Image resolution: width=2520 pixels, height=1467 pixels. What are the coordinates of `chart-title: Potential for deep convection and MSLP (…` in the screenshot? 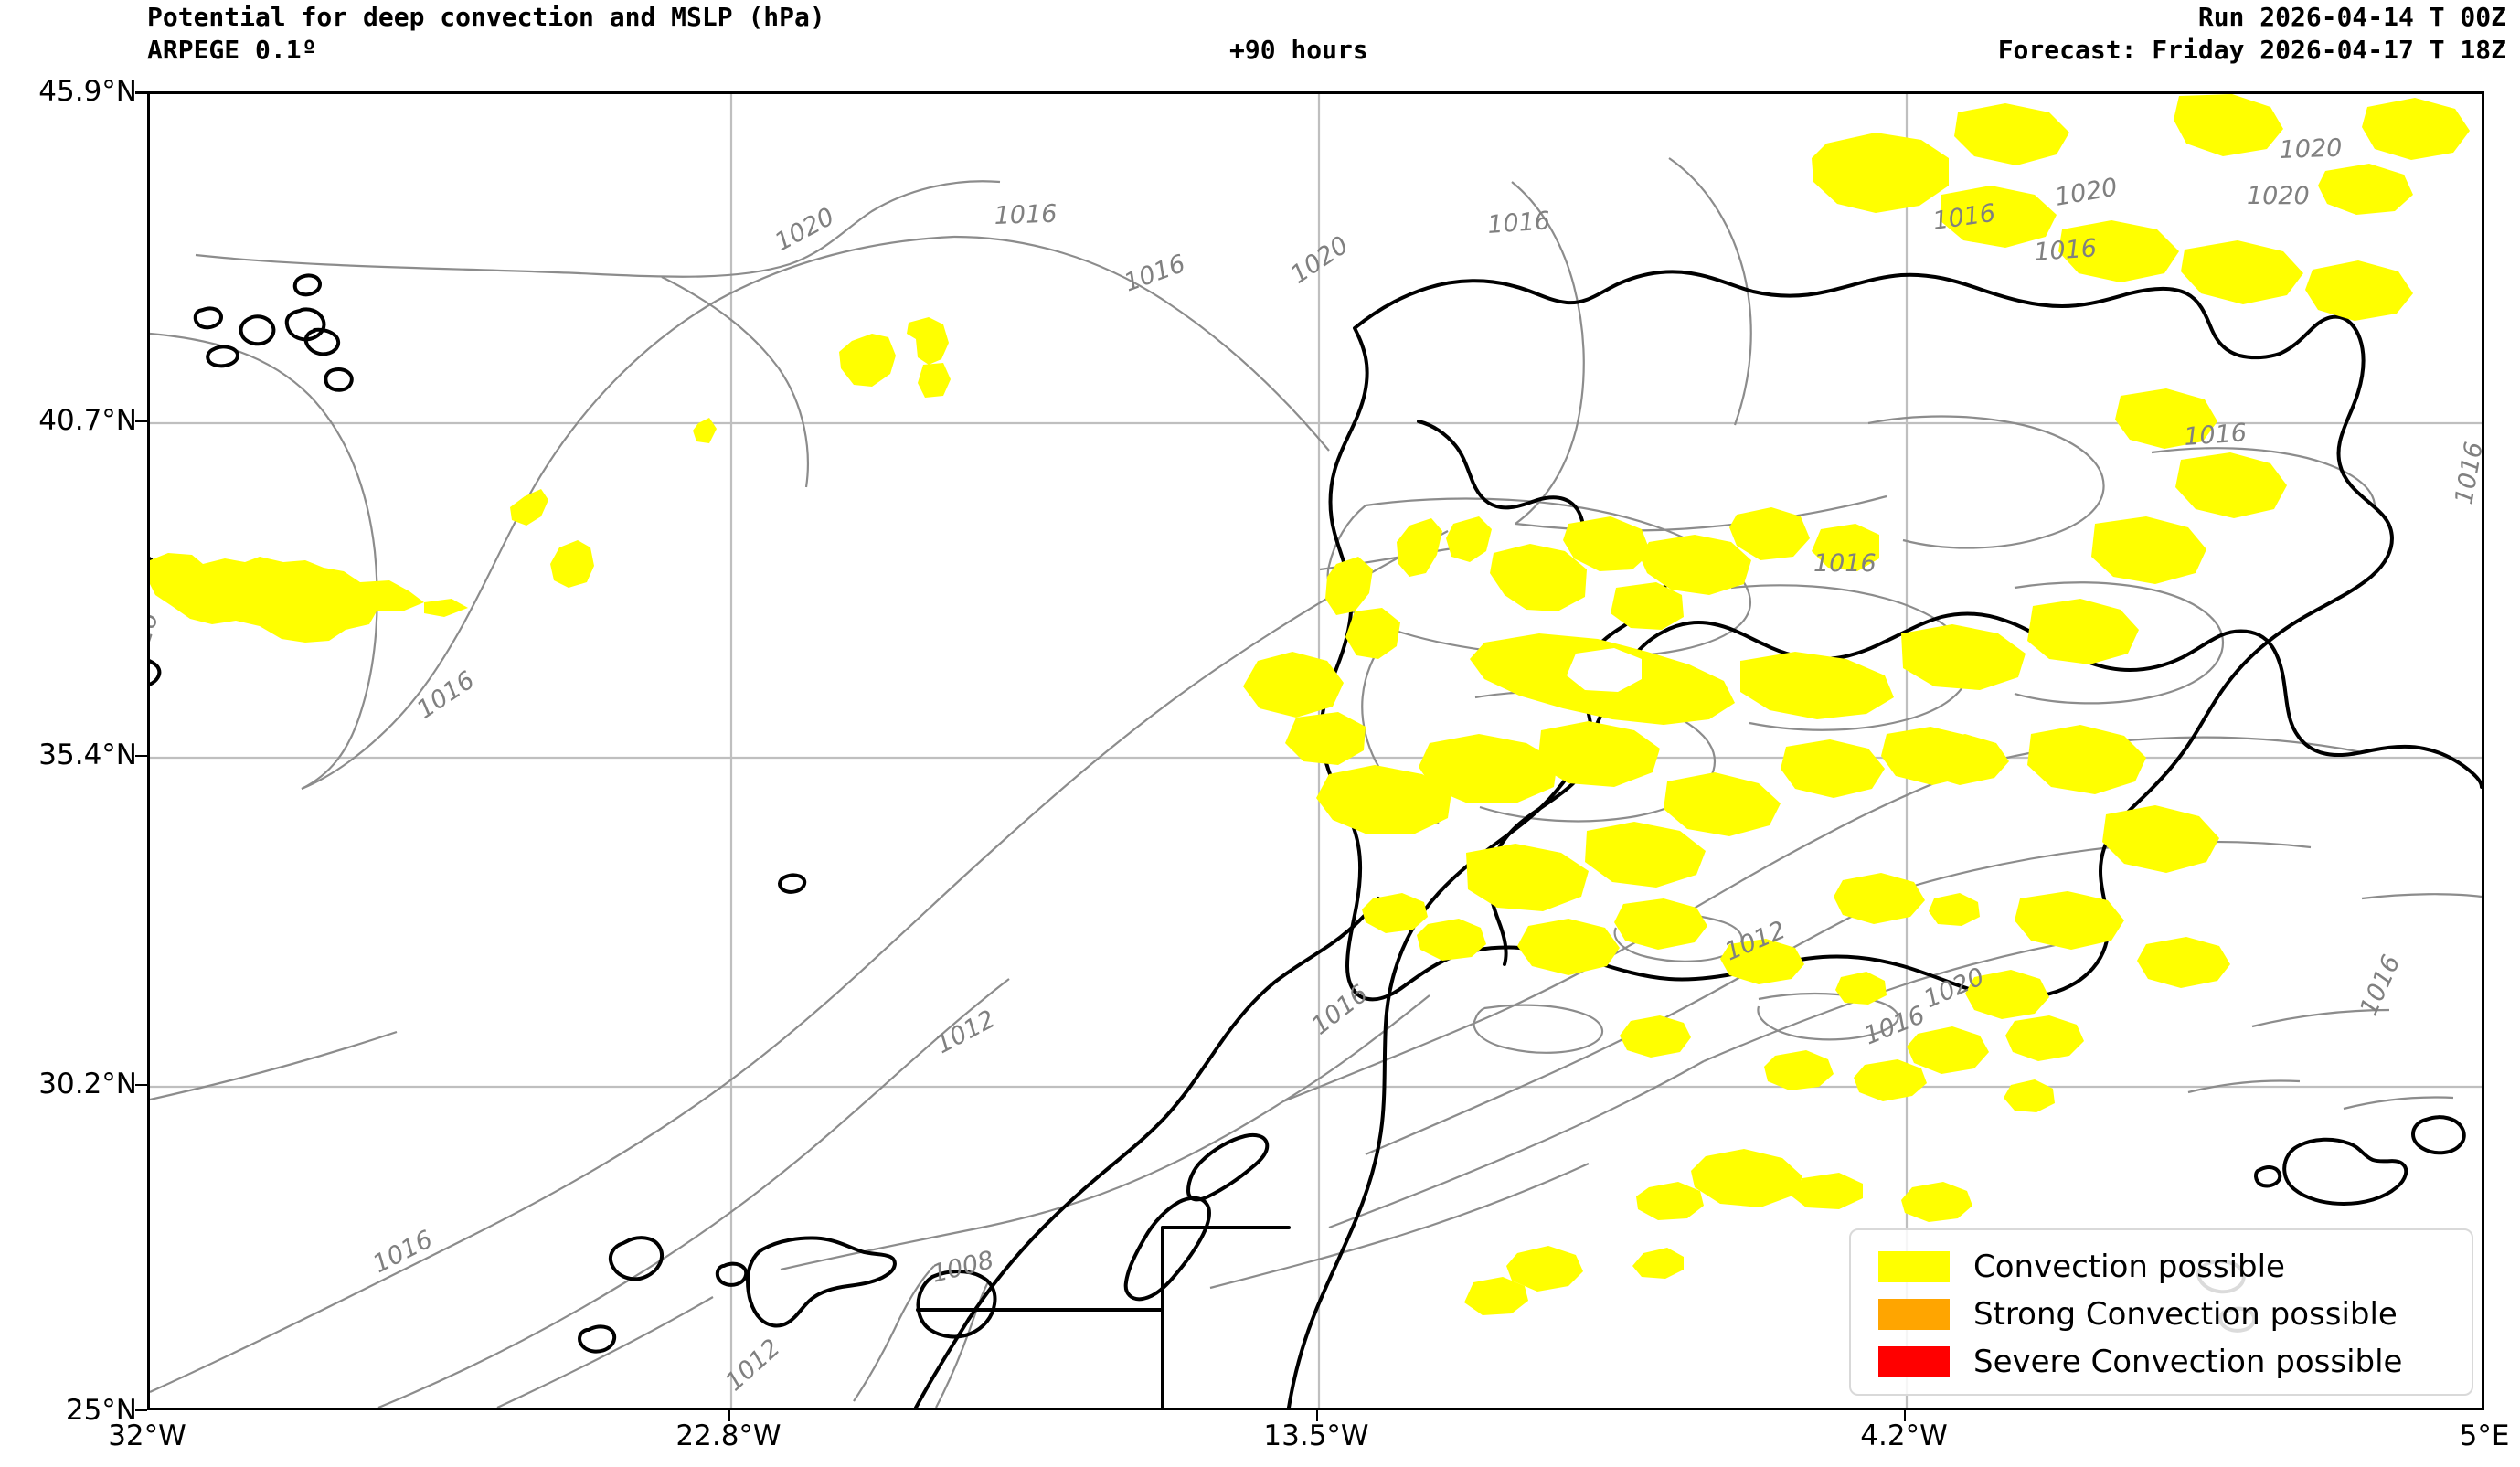 It's located at (486, 17).